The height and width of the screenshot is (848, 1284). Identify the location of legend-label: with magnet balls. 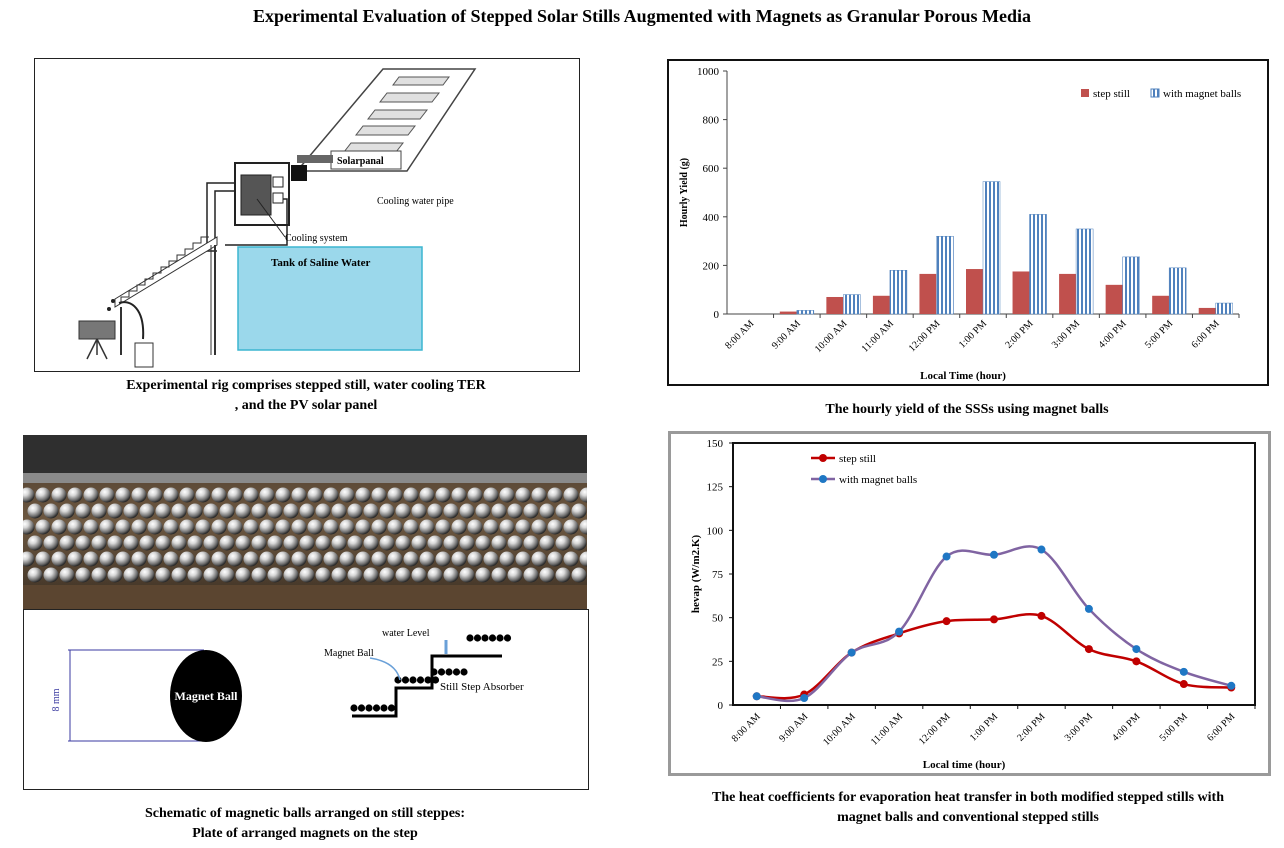
(1202, 94).